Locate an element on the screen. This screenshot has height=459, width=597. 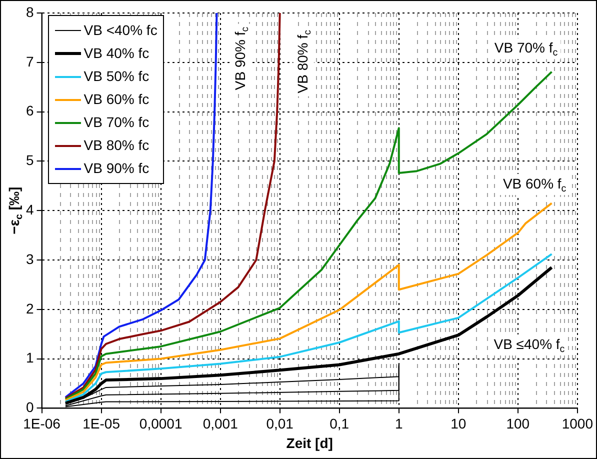
x-tick-label: 100 is located at coordinates (518, 423).